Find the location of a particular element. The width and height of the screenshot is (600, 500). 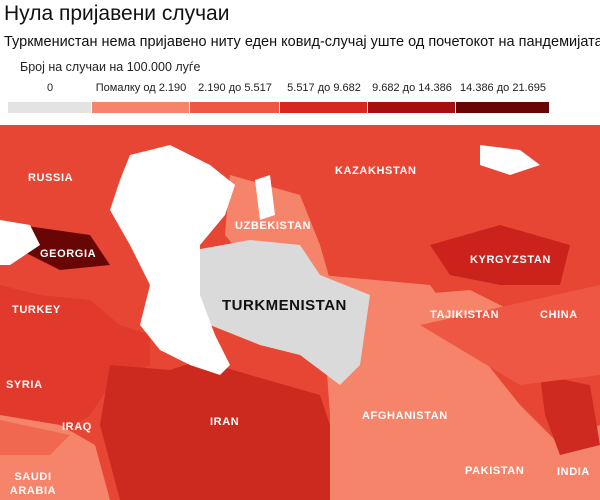

country-label: IRAQ is located at coordinates (77, 427).